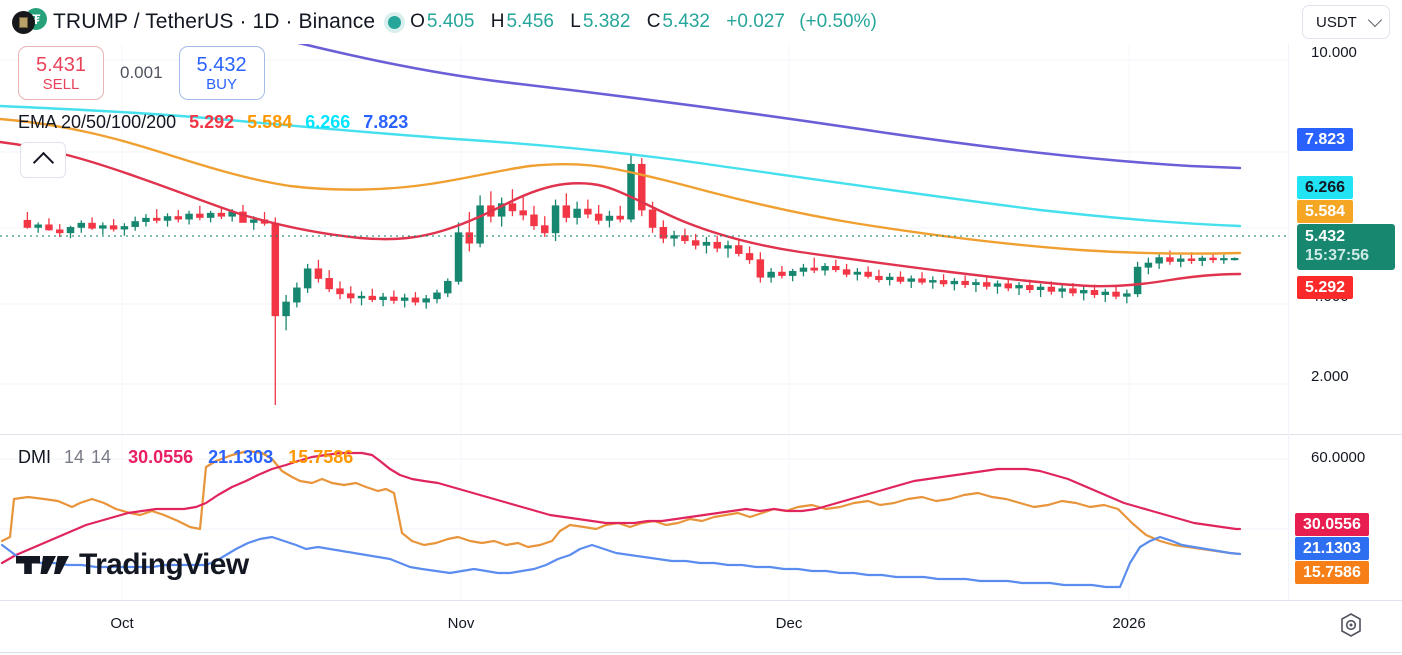  Describe the element at coordinates (575, 21) in the screenshot. I see `low-label: L` at that location.